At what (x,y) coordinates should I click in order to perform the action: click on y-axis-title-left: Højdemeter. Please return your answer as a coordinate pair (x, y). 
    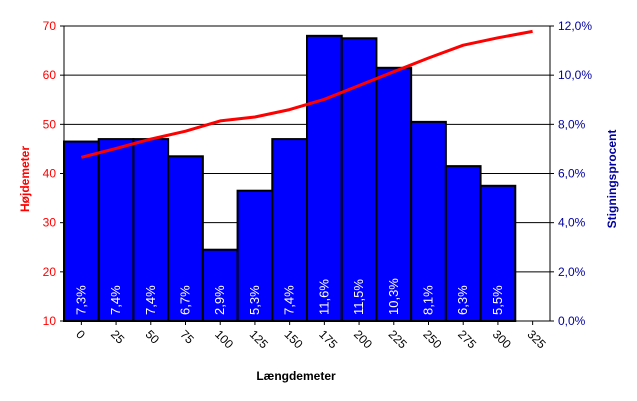
    Looking at the image, I should click on (25, 179).